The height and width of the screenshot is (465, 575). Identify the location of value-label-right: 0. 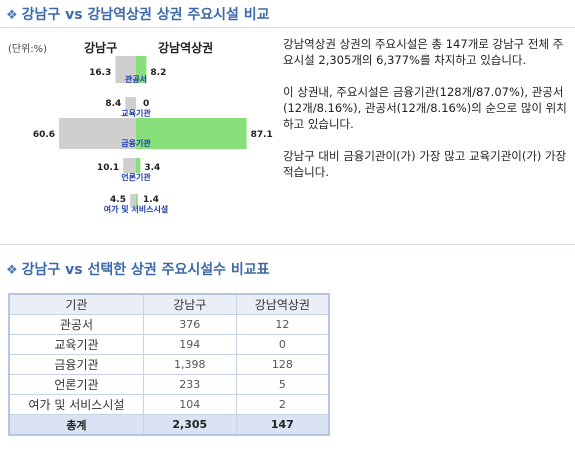
(146, 104).